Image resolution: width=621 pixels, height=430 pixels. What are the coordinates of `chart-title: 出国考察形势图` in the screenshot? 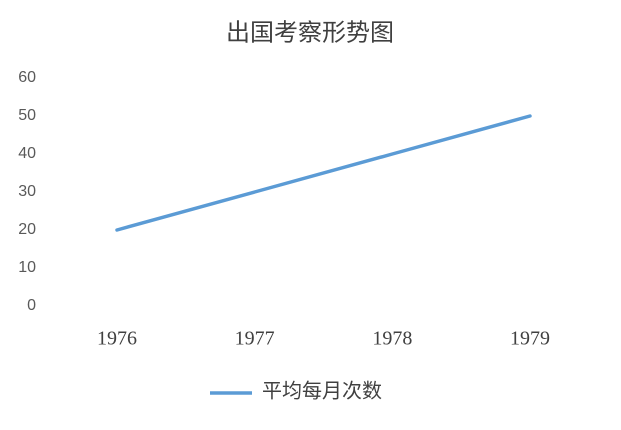 It's located at (310, 33).